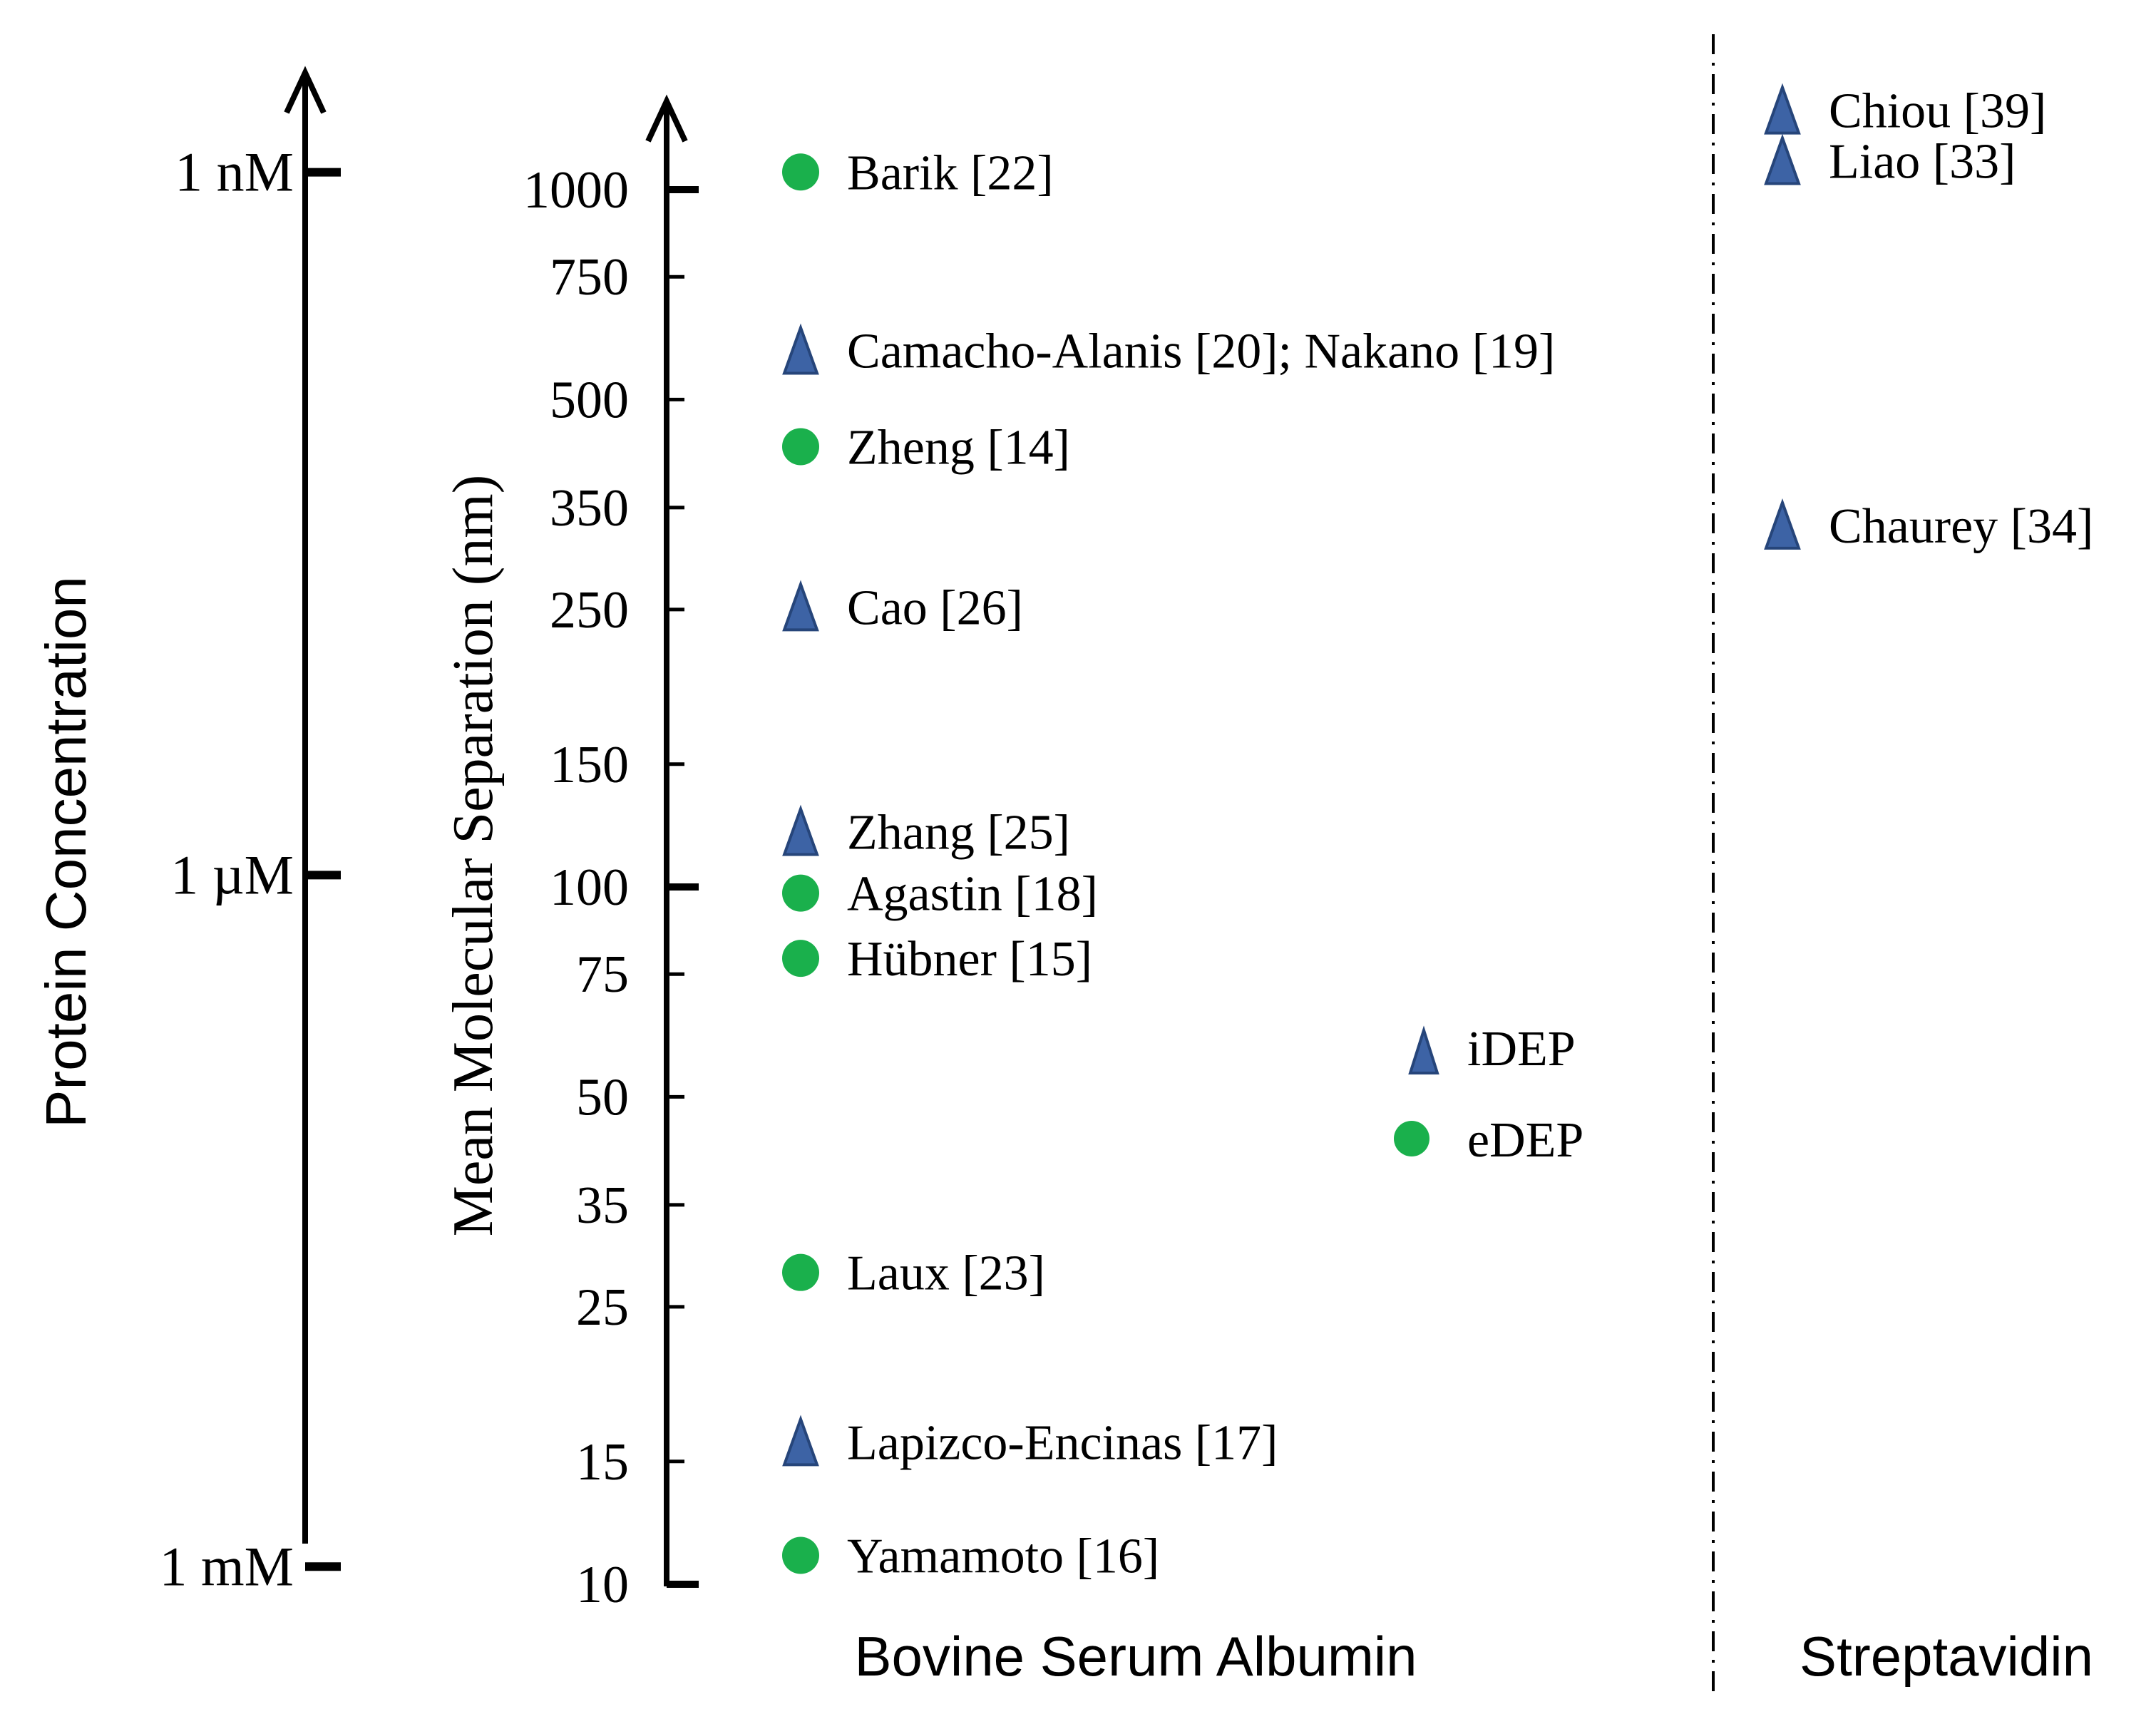 This screenshot has width=2156, height=1724. Describe the element at coordinates (66, 852) in the screenshot. I see `concentration-axis-label: Protein Concentration` at that location.